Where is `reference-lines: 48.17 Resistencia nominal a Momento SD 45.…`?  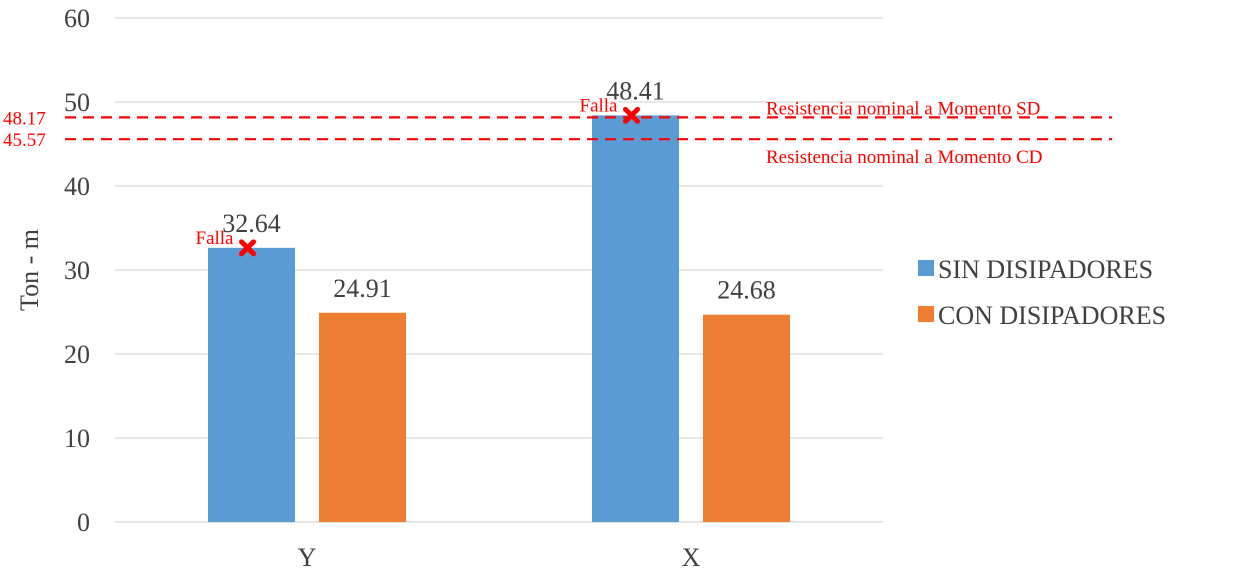
reference-lines: 48.17 Resistencia nominal a Momento SD 45.… is located at coordinates (557, 133).